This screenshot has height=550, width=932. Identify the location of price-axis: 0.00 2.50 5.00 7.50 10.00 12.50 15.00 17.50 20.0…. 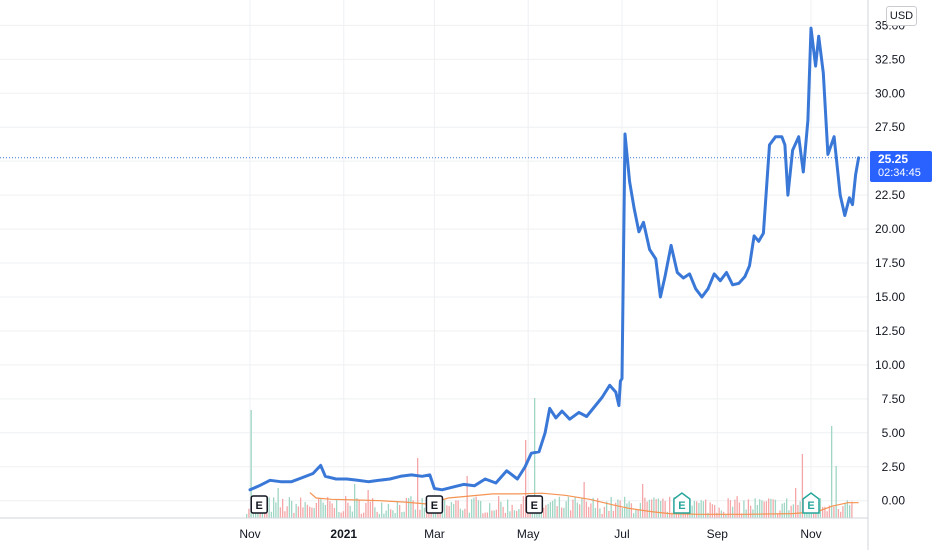
(886, 275).